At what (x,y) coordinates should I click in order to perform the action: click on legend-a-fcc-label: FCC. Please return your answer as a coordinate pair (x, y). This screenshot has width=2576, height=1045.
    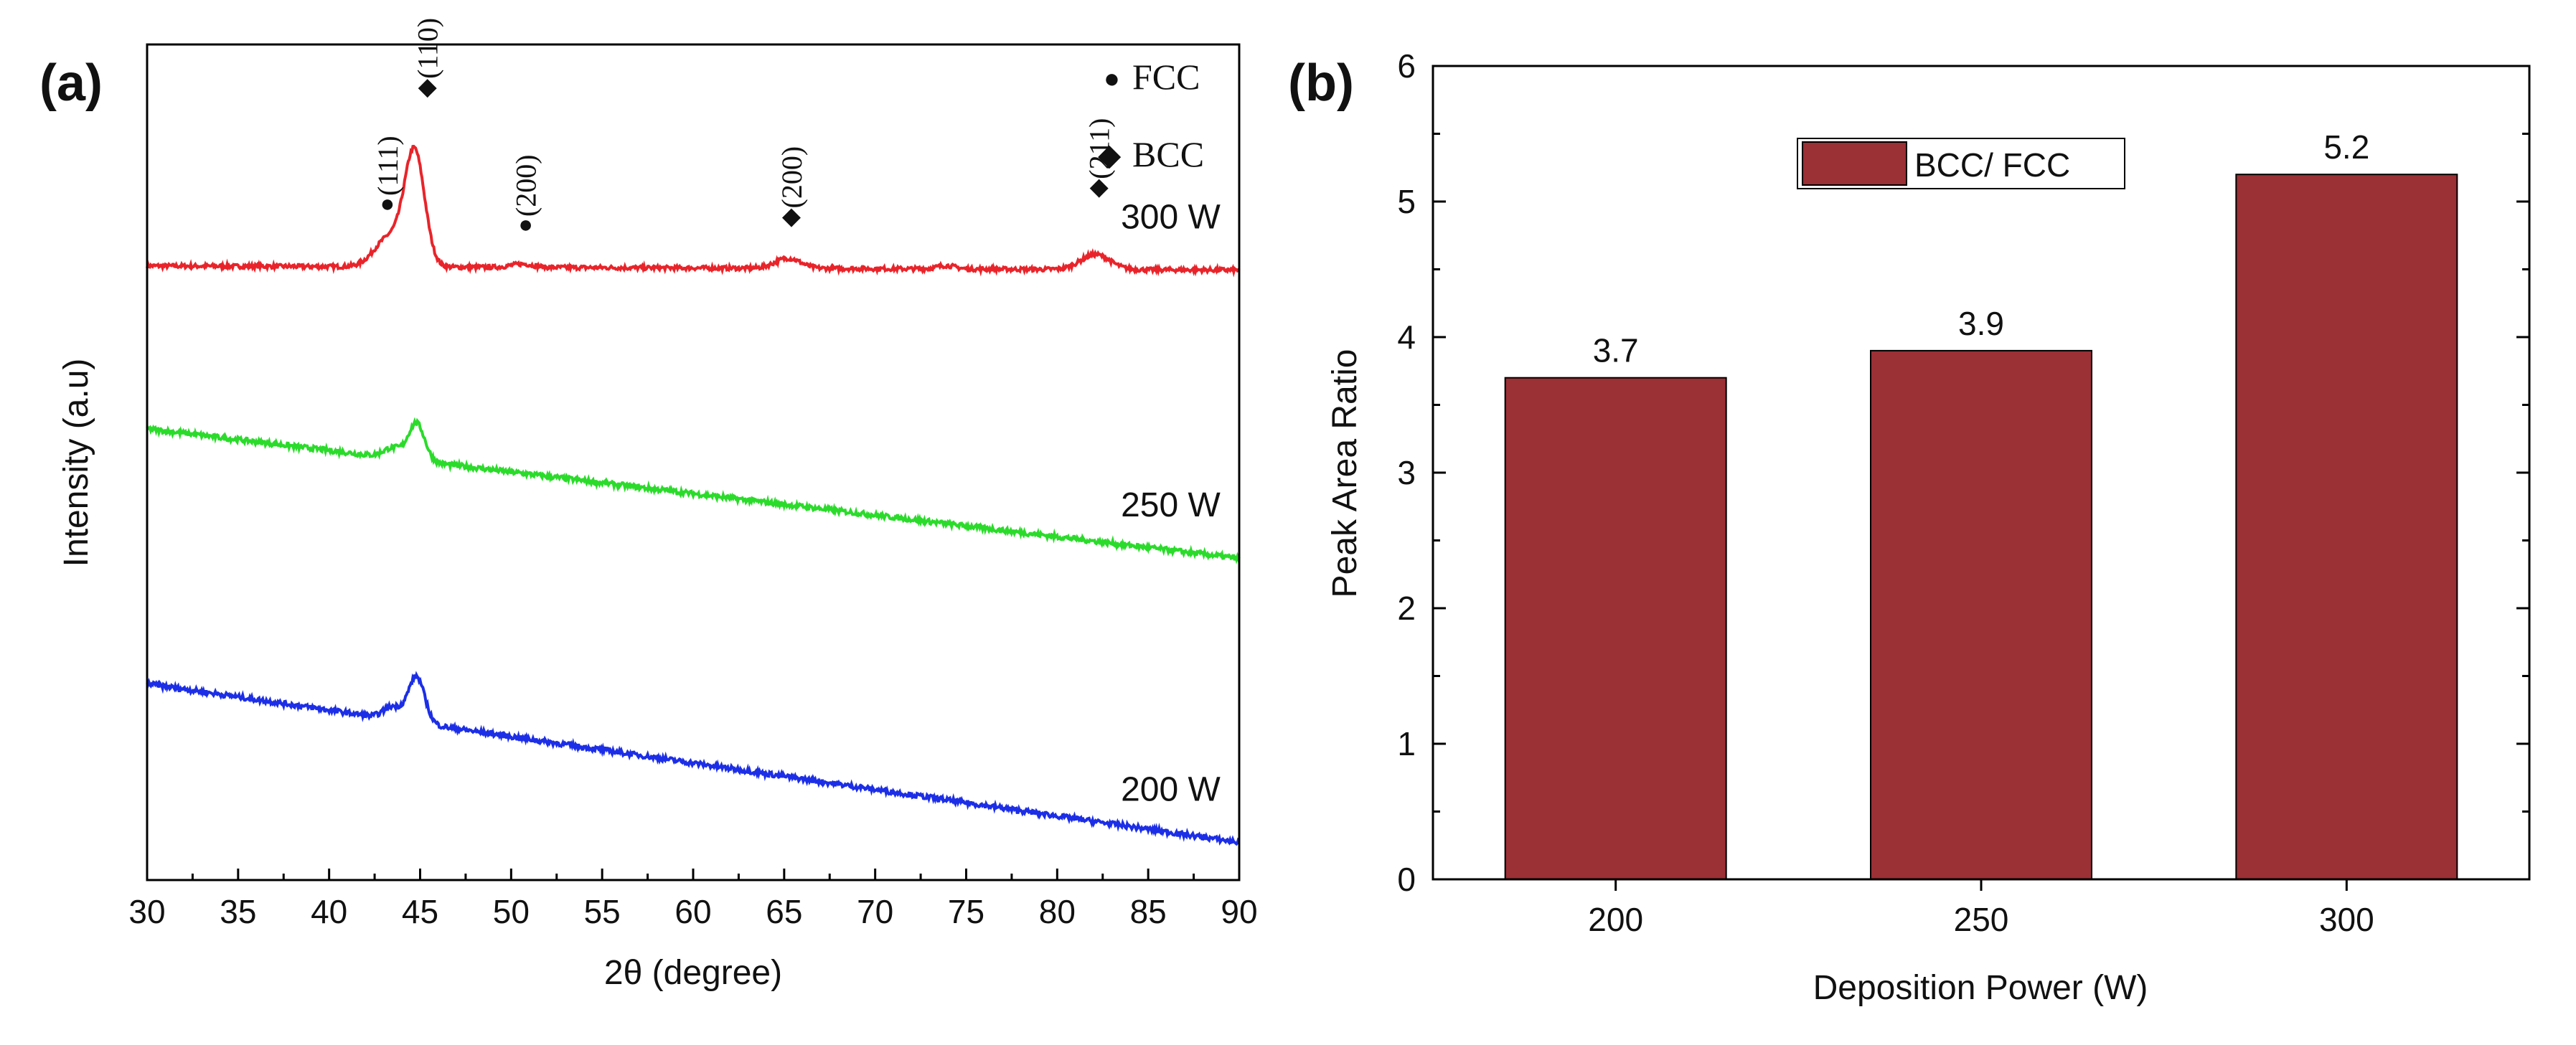
    Looking at the image, I should click on (1166, 77).